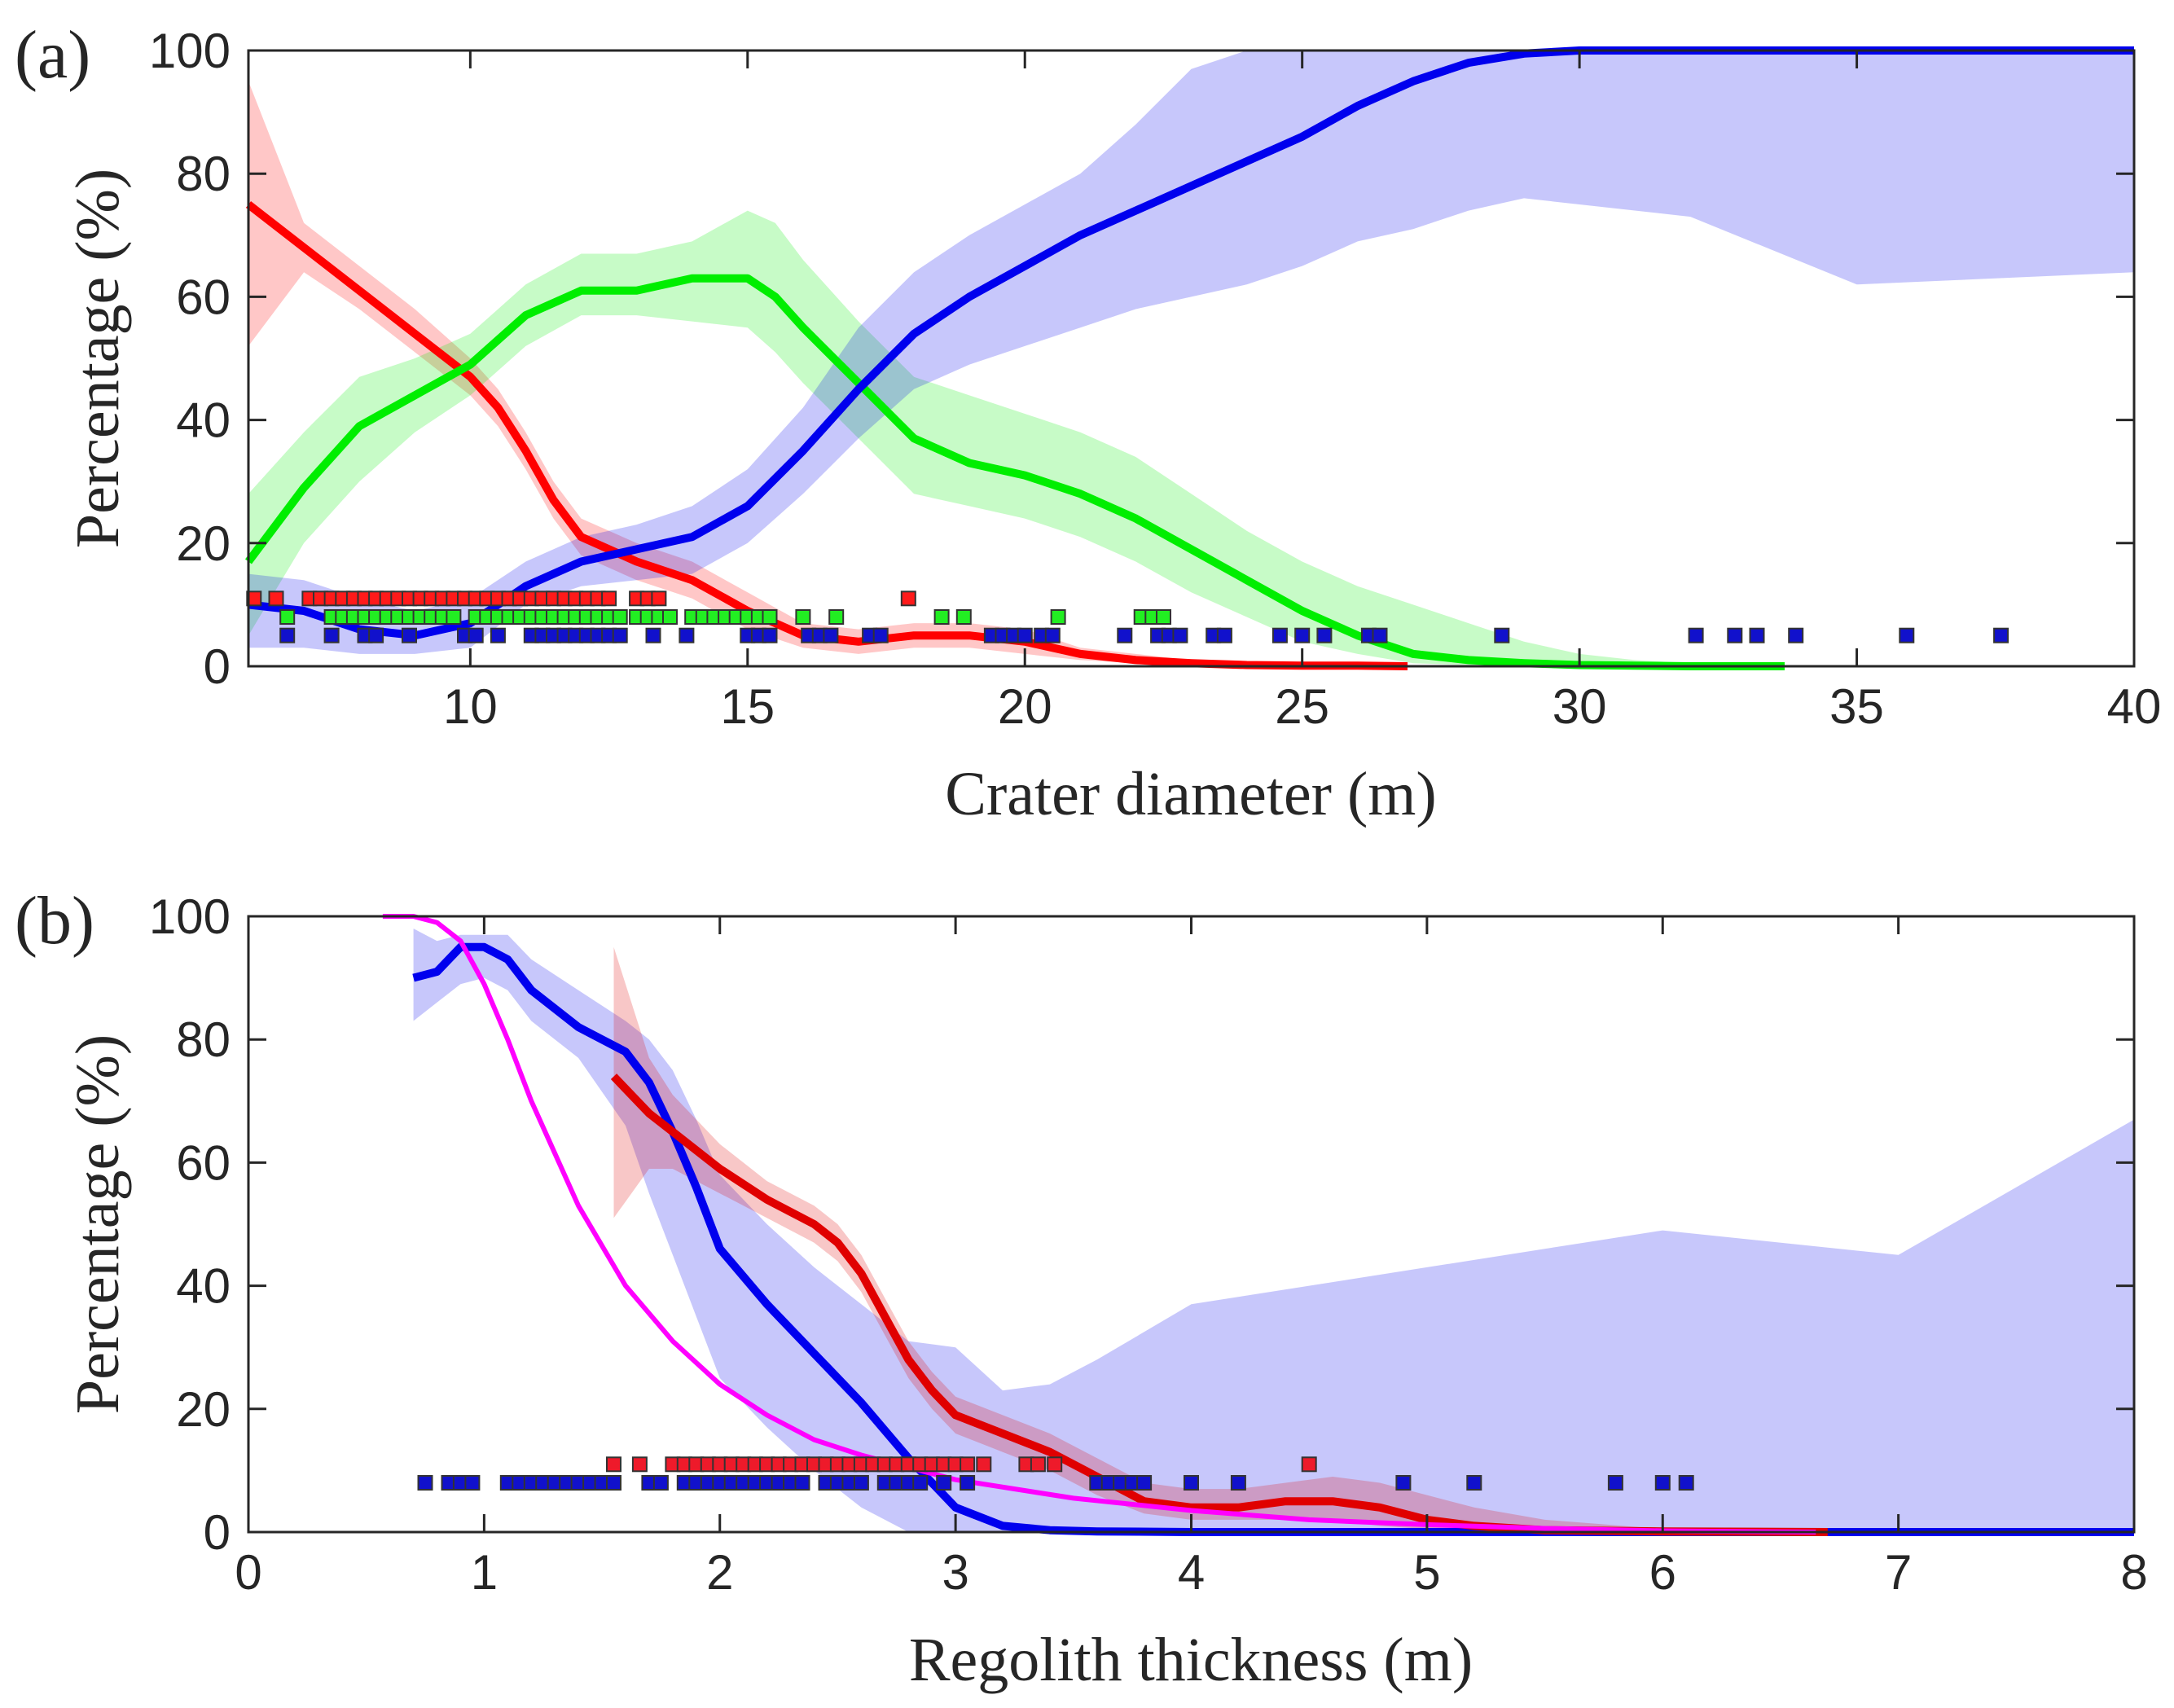  I want to click on panel-b-y-tick-label: 20, so click(204, 1409).